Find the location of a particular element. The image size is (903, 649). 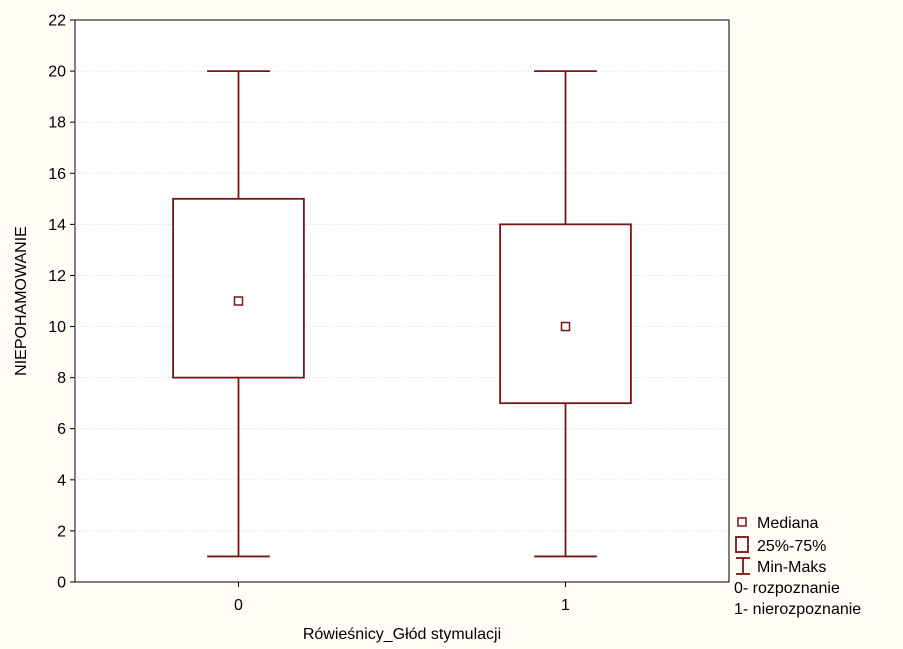

y-tick-label: 10 is located at coordinates (57, 327).